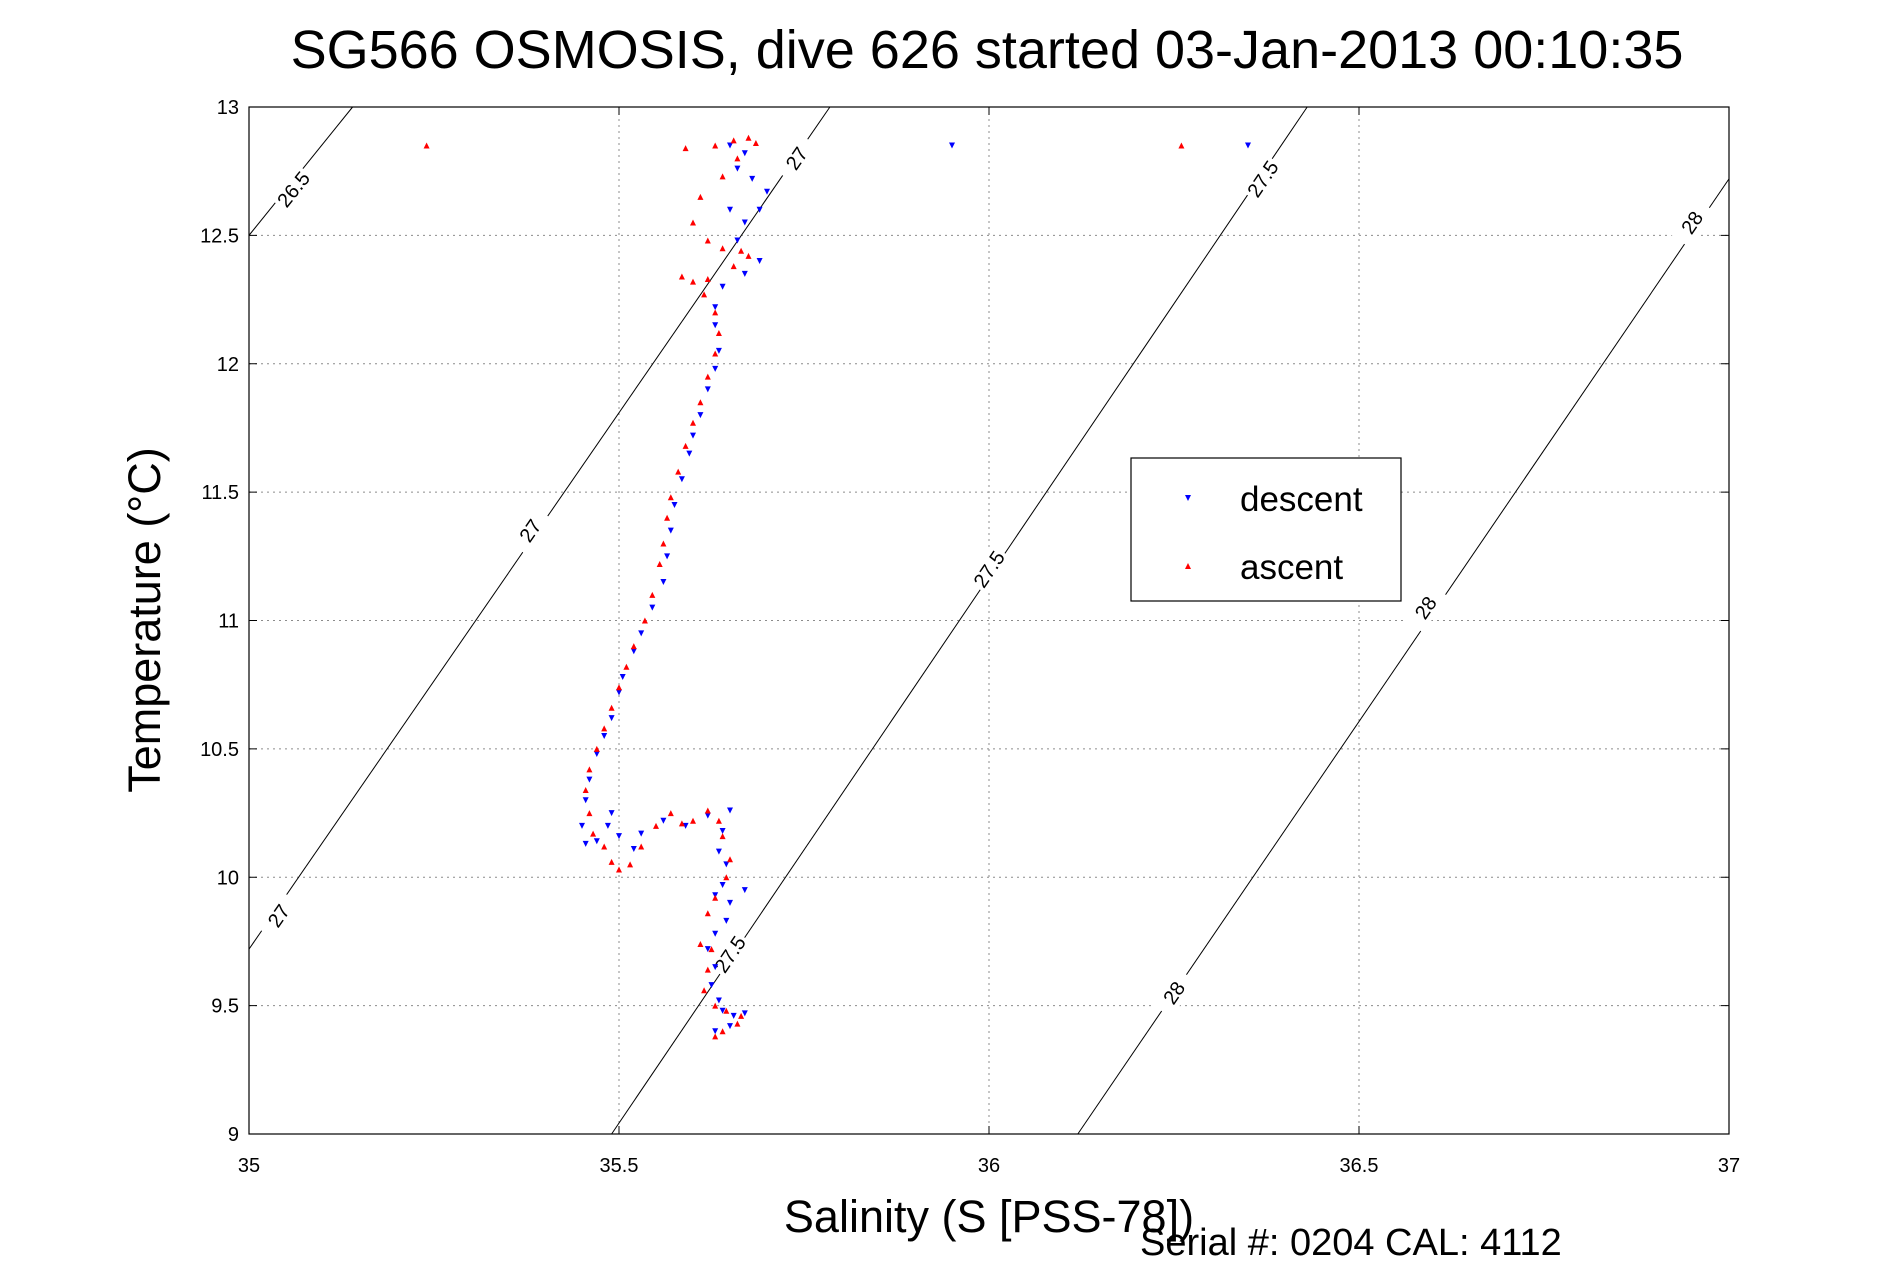 This screenshot has width=1891, height=1262. I want to click on y-tick-label: 13, so click(228, 108).